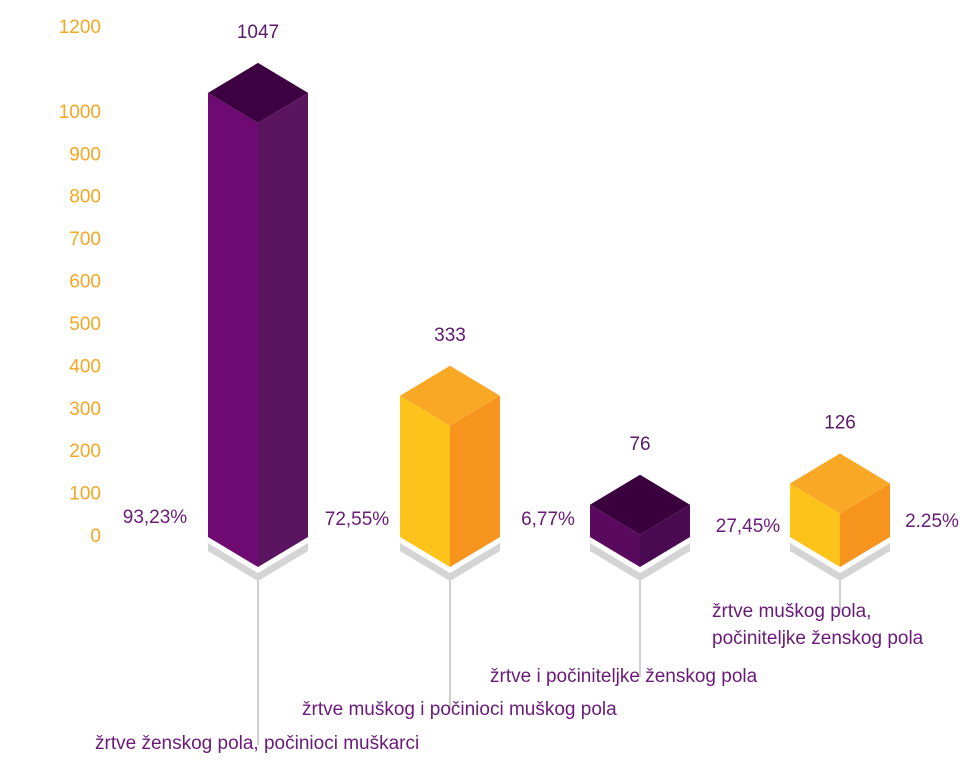 This screenshot has height=769, width=968. I want to click on percent-label: 72,55%, so click(357, 519).